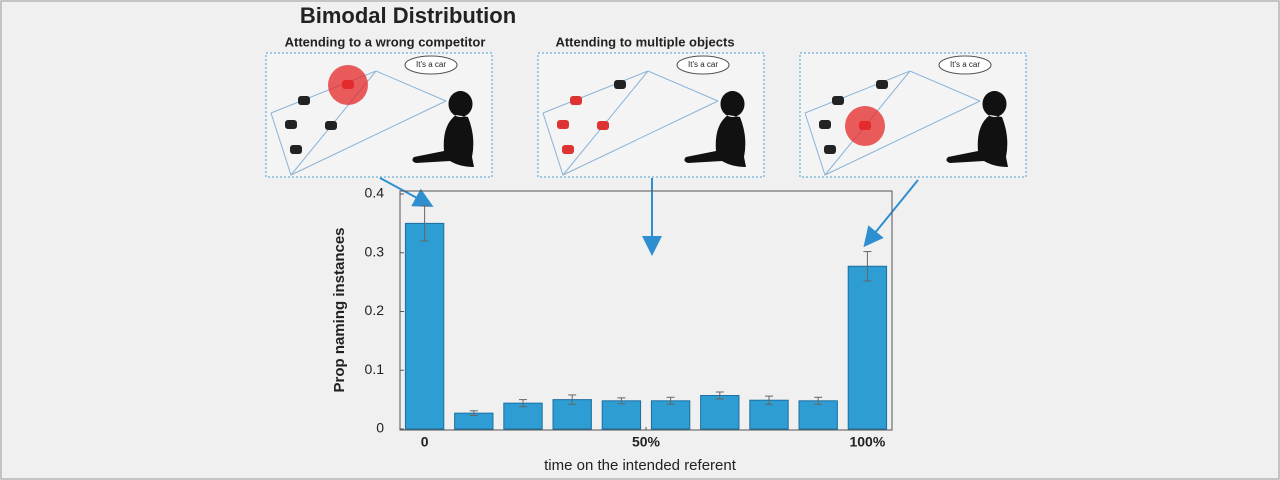 Image resolution: width=1280 pixels, height=480 pixels. What do you see at coordinates (646, 442) in the screenshot?
I see `x-tick-label: 50%` at bounding box center [646, 442].